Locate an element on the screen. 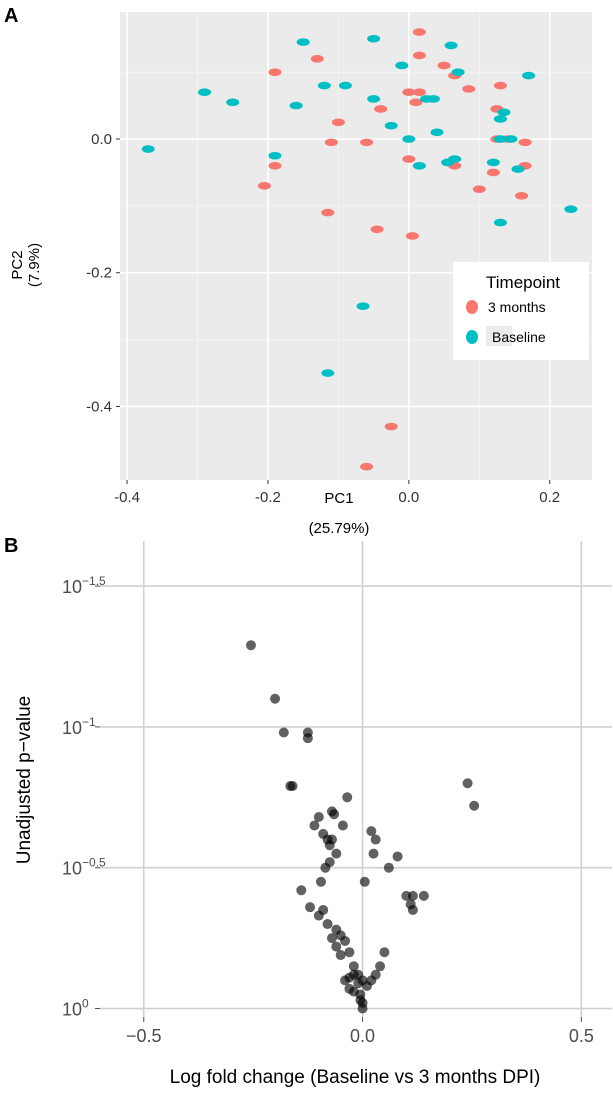  panel-label-a: A is located at coordinates (11, 16).